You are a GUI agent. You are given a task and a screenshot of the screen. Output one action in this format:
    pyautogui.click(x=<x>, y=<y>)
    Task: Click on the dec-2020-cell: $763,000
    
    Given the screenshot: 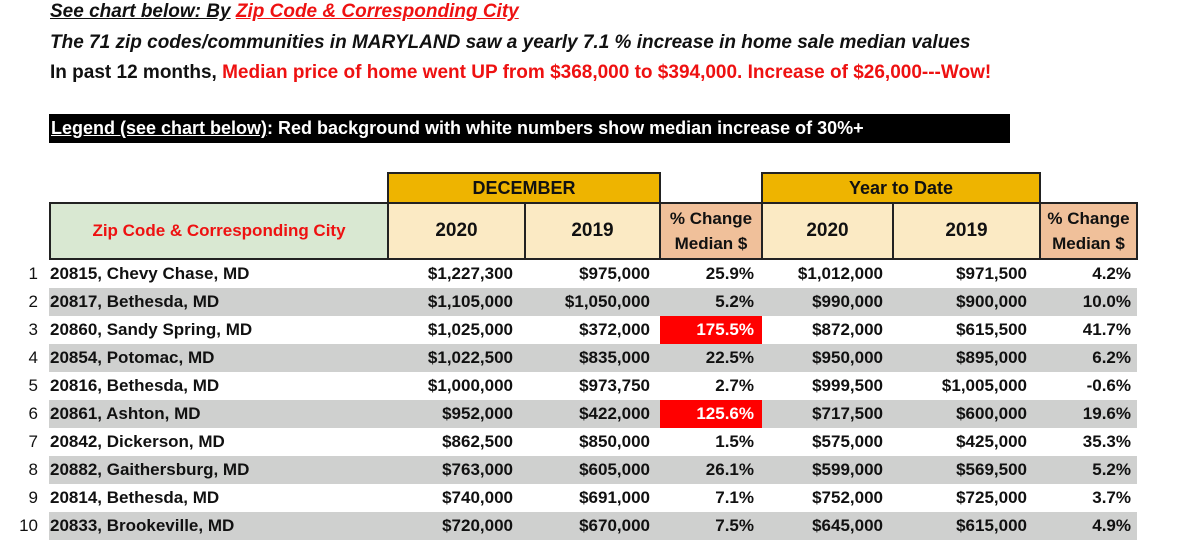 What is the action you would take?
    pyautogui.click(x=477, y=469)
    